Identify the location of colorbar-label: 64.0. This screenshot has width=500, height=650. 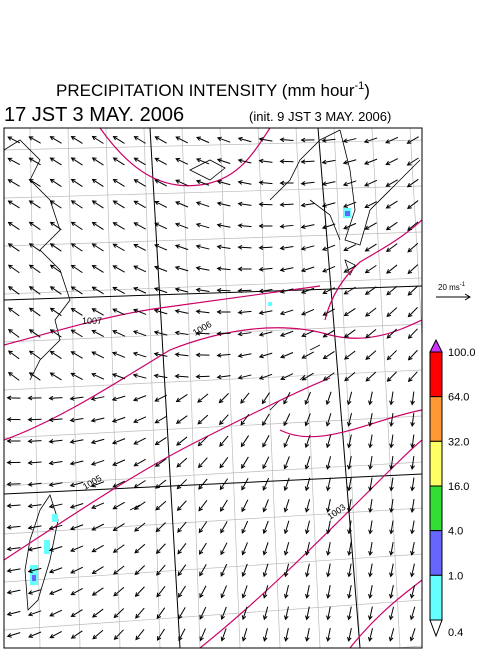
(458, 398).